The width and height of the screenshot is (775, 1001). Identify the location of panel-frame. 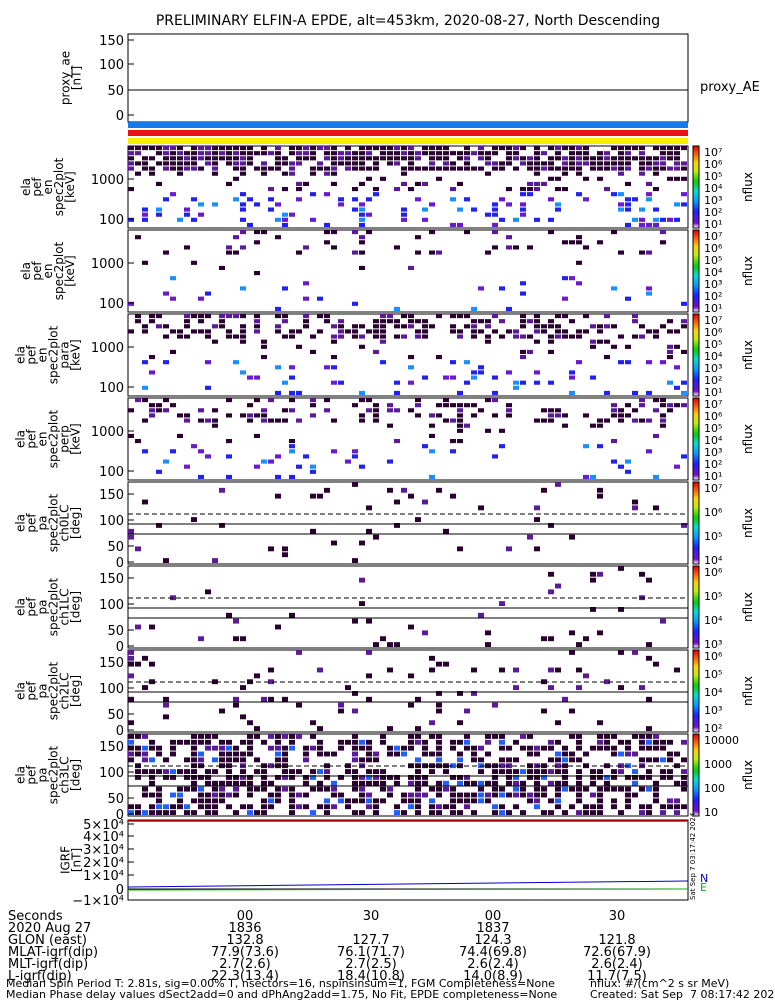
(408, 691).